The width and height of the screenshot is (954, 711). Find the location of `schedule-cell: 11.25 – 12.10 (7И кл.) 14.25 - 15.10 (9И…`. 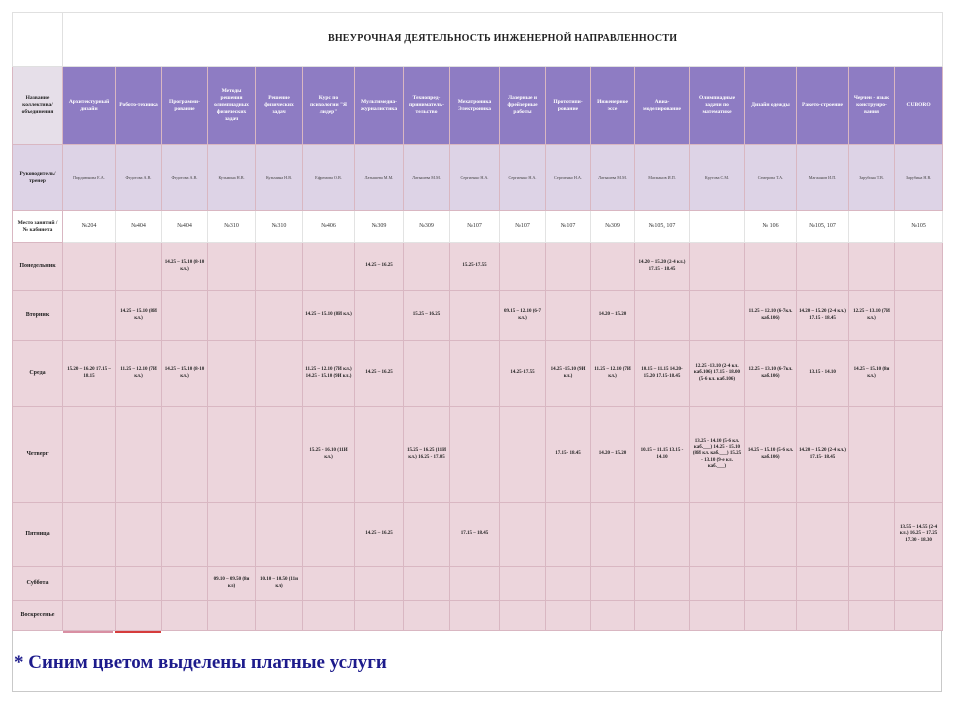

schedule-cell: 11.25 – 12.10 (7И кл.) 14.25 - 15.10 (9И… is located at coordinates (328, 373).